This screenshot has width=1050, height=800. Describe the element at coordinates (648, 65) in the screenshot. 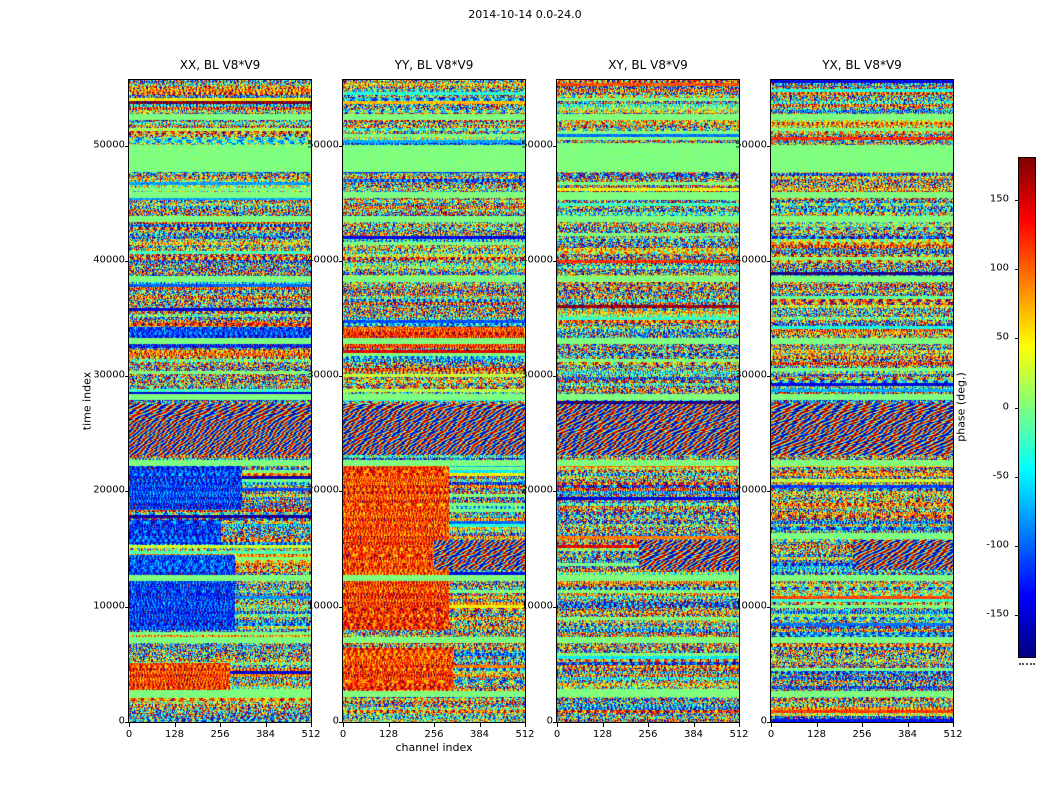

I see `panel-title-2: XY, BL V8*V9` at that location.